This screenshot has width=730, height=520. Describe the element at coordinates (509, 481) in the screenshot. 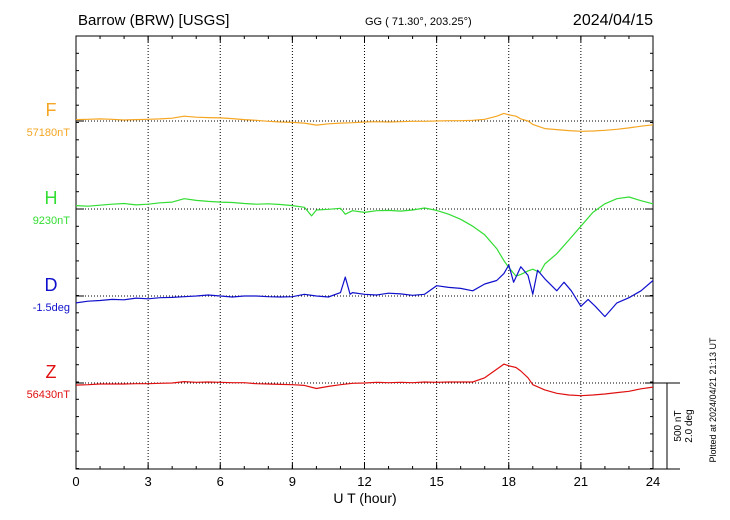

I see `x-tick-label-18: 18` at that location.